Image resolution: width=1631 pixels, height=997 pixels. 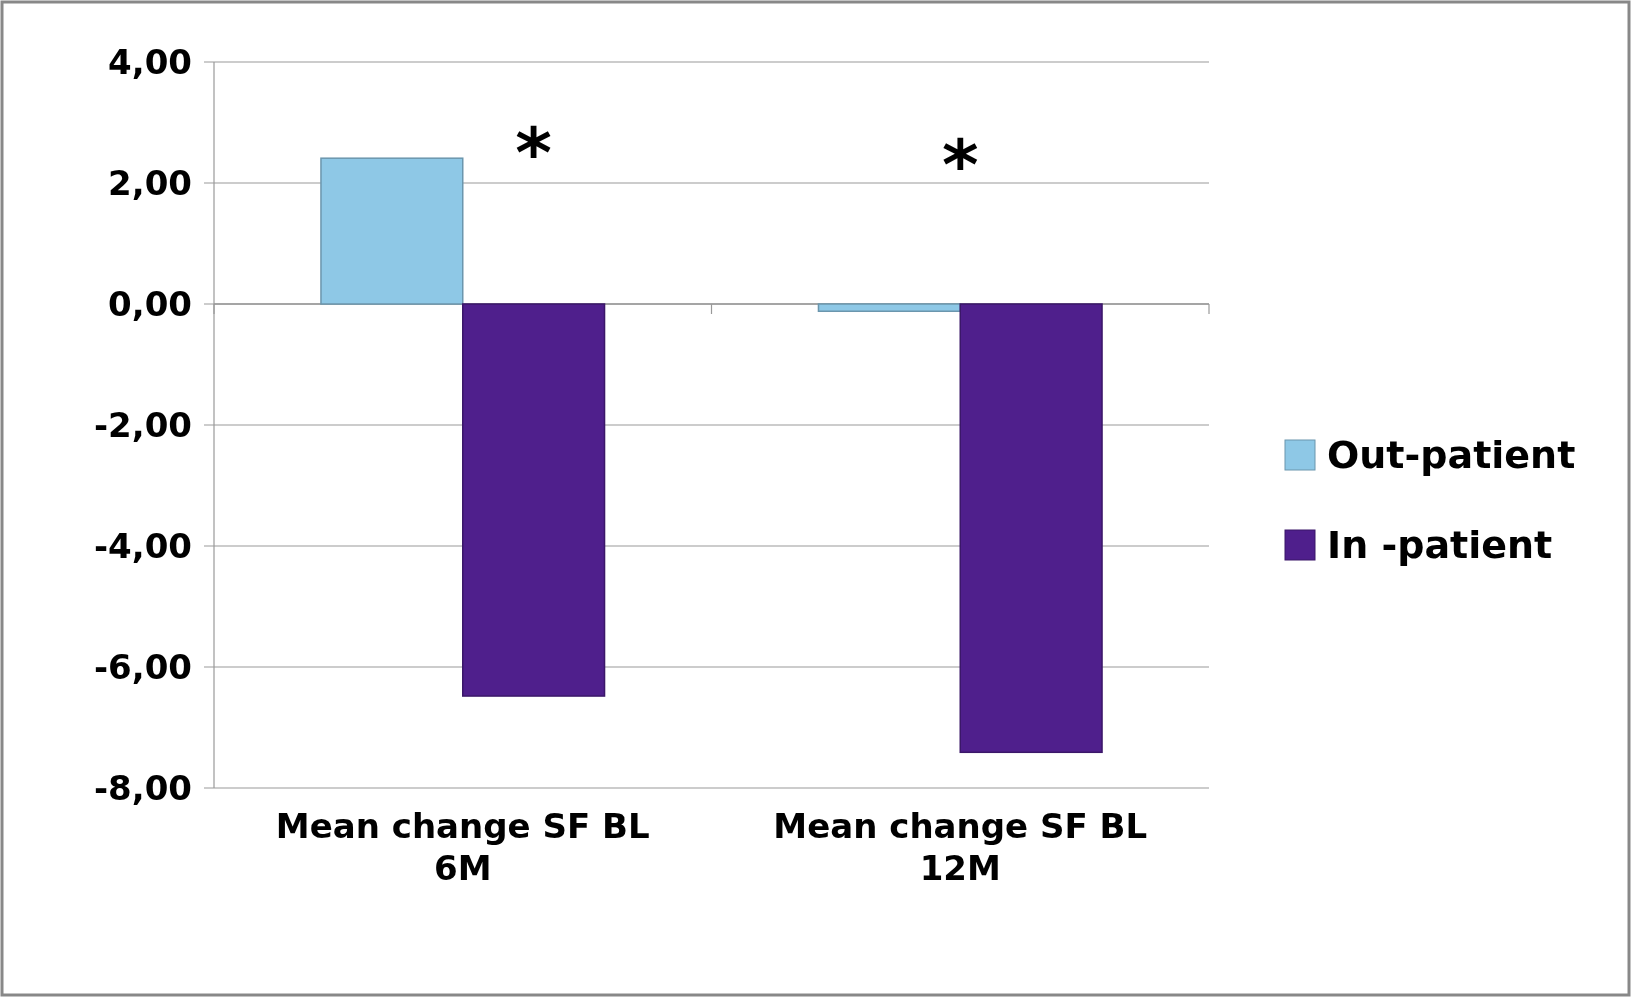 I want to click on y-tick-label: 0,00, so click(x=150, y=303).